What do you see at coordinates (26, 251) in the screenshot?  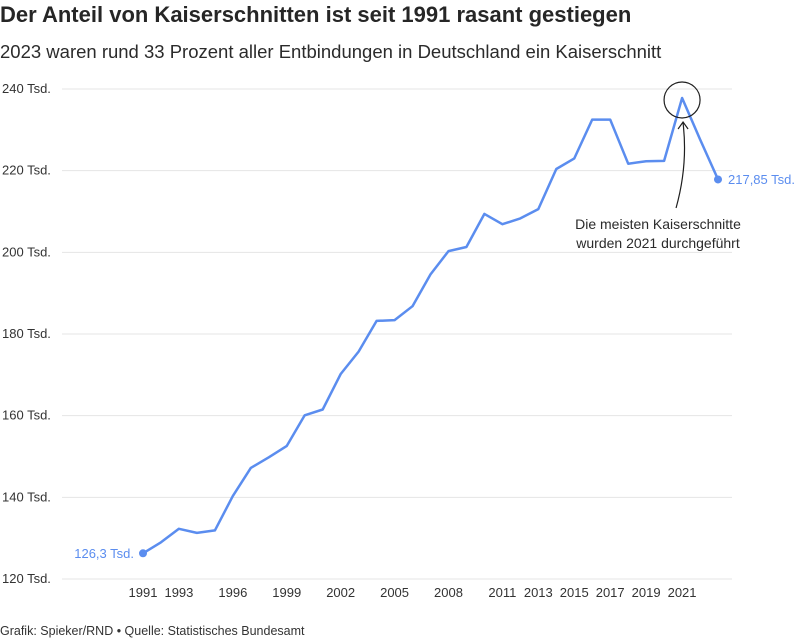 I see `y-tick-label: 200 Tsd.` at bounding box center [26, 251].